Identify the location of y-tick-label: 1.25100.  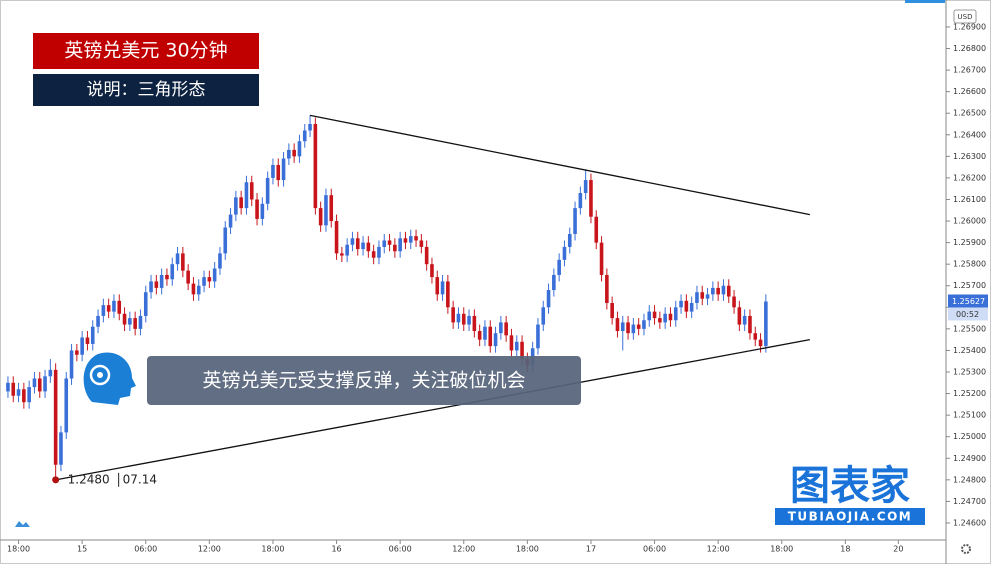
(969, 415).